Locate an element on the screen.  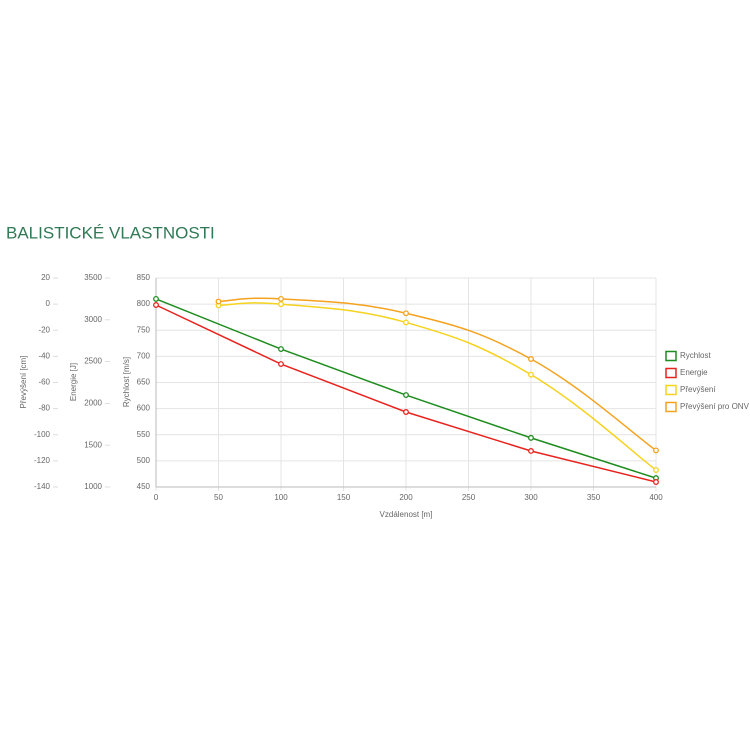
y-tick-label: 500 is located at coordinates (144, 460).